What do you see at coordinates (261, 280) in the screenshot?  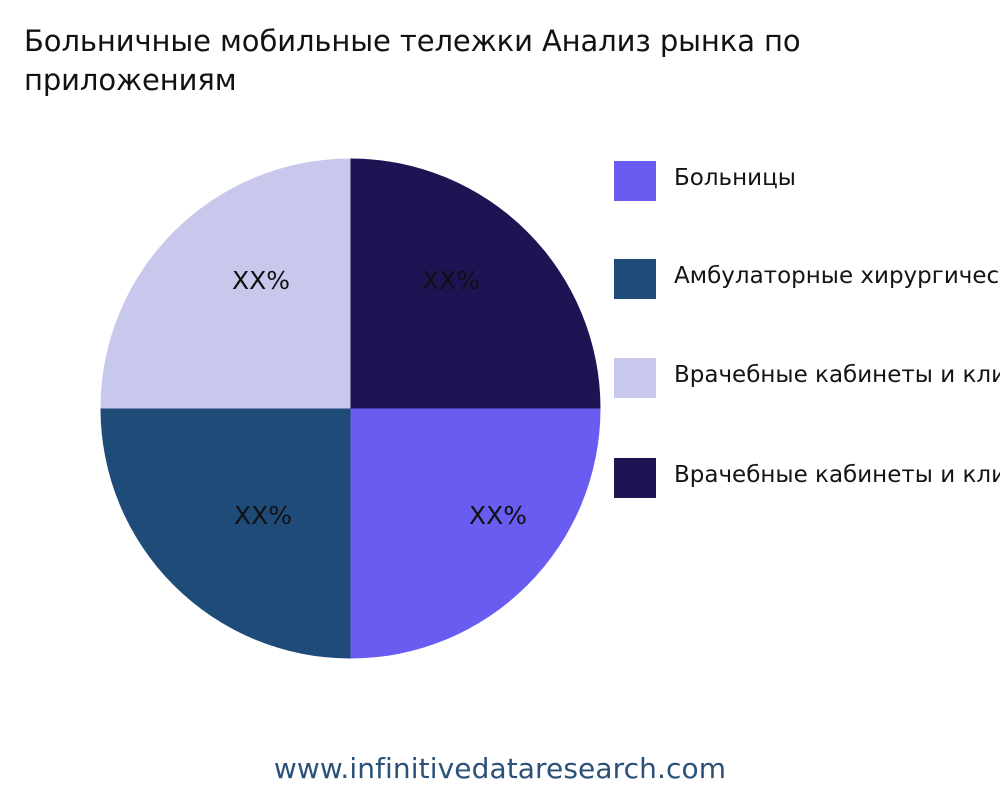 I see `pie-slice-label-top-left: XX%` at bounding box center [261, 280].